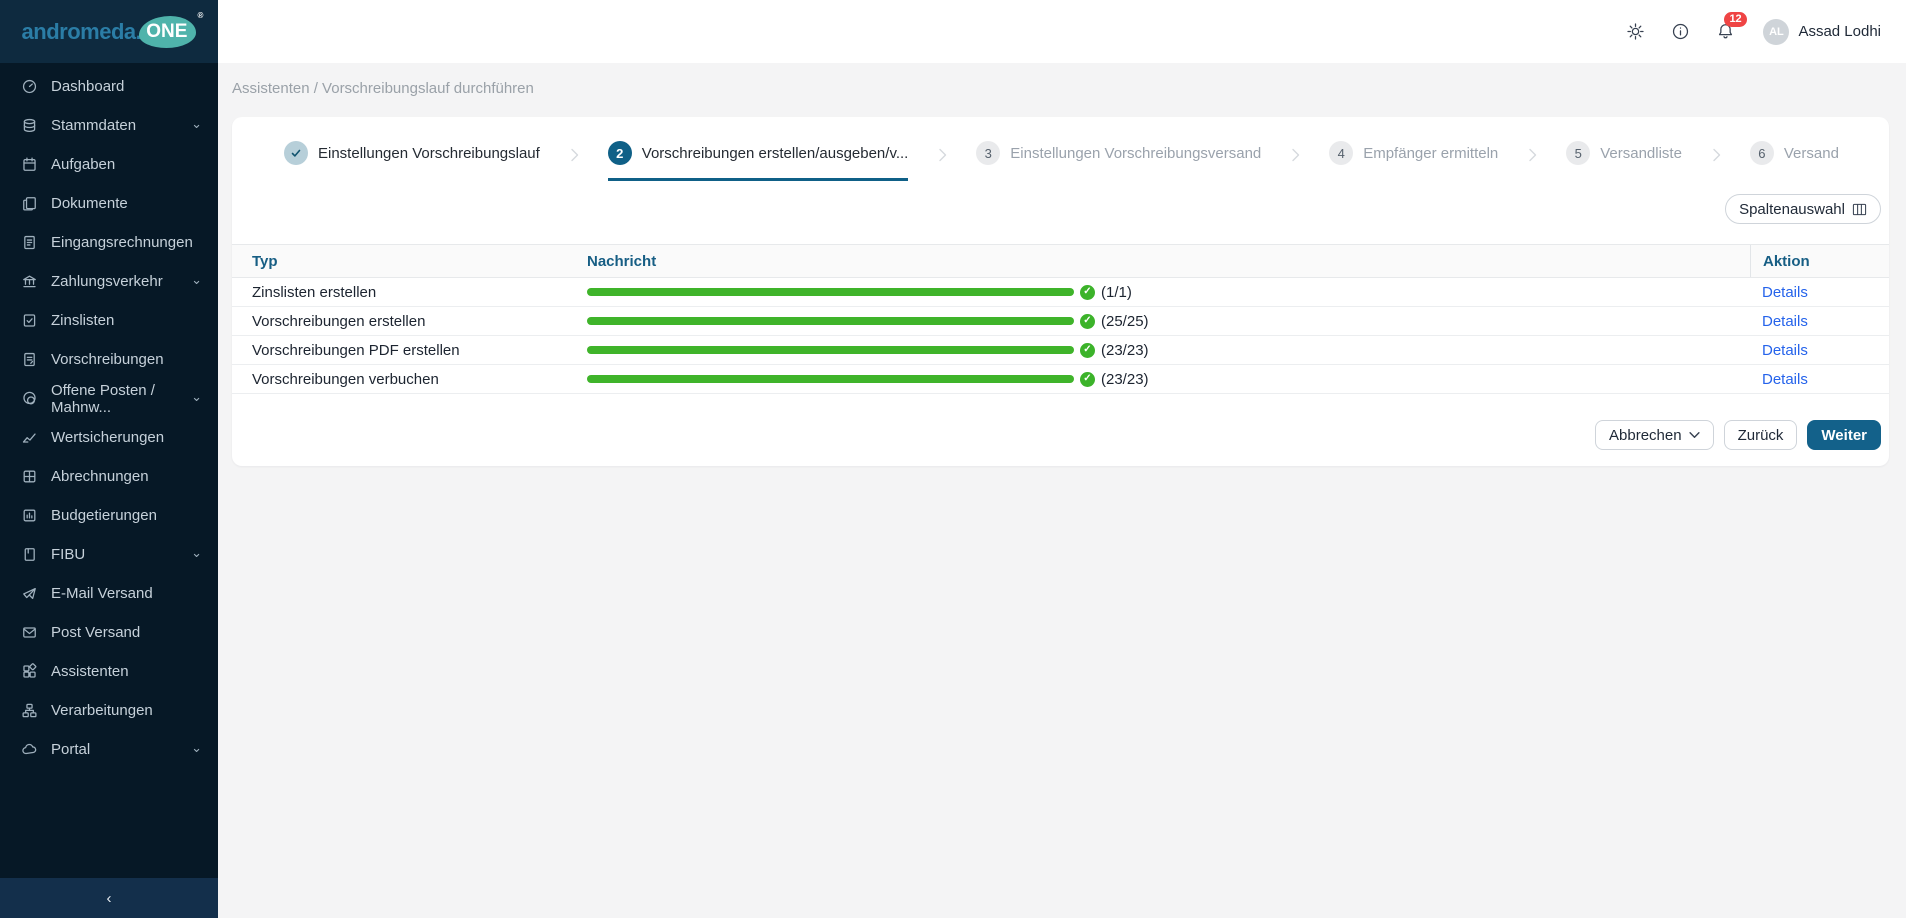 The image size is (1915, 918). I want to click on sidebar-item-post-versand: Post Versand, so click(109, 632).